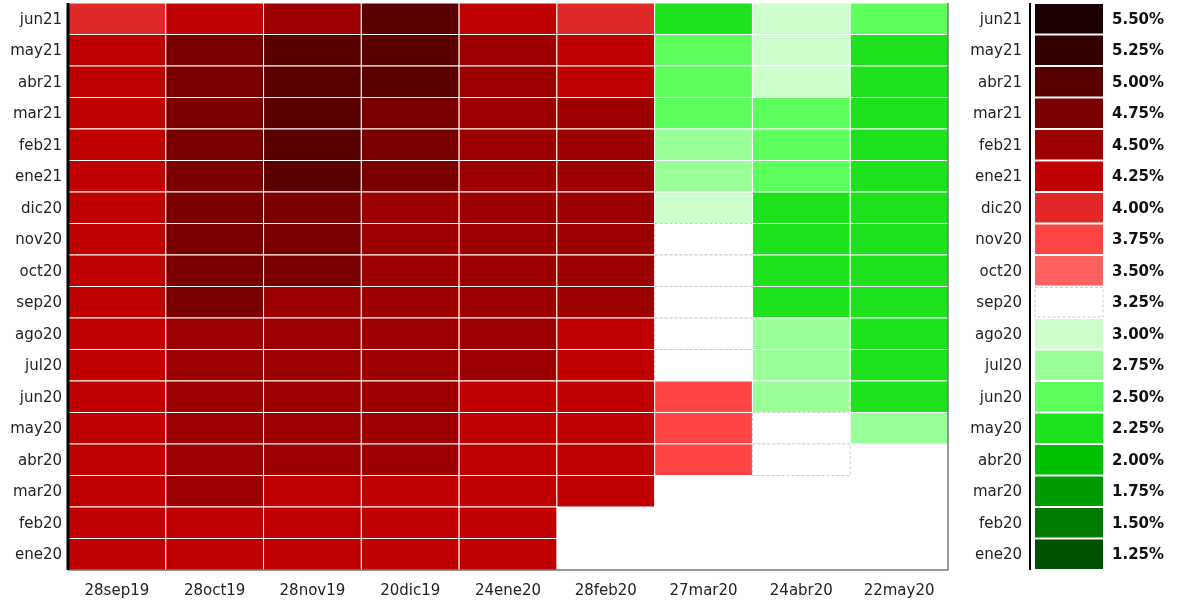 This screenshot has height=602, width=1183. Describe the element at coordinates (1138, 333) in the screenshot. I see `color-bar-label: 3.00%` at that location.